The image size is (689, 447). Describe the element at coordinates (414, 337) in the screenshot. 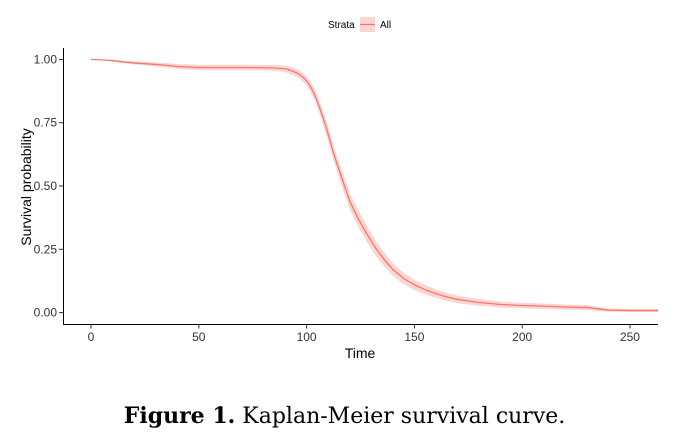

I see `x-tick-label: 150` at that location.